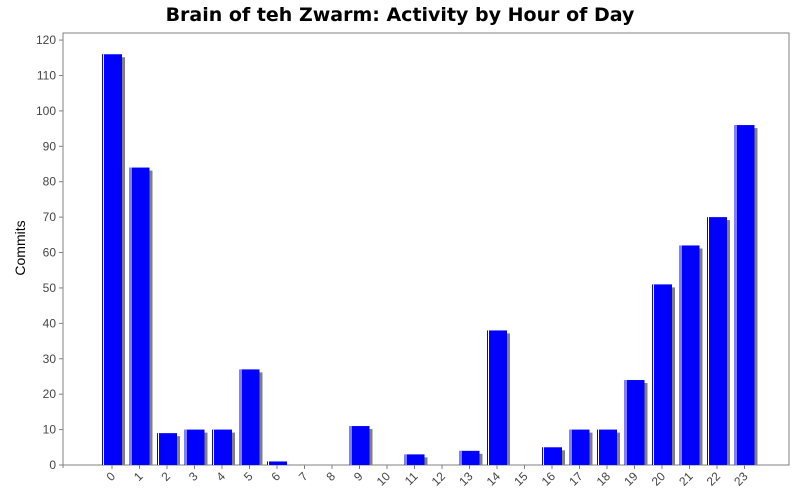 This screenshot has width=800, height=500. Describe the element at coordinates (466, 479) in the screenshot. I see `x-tick-label: 13` at that location.